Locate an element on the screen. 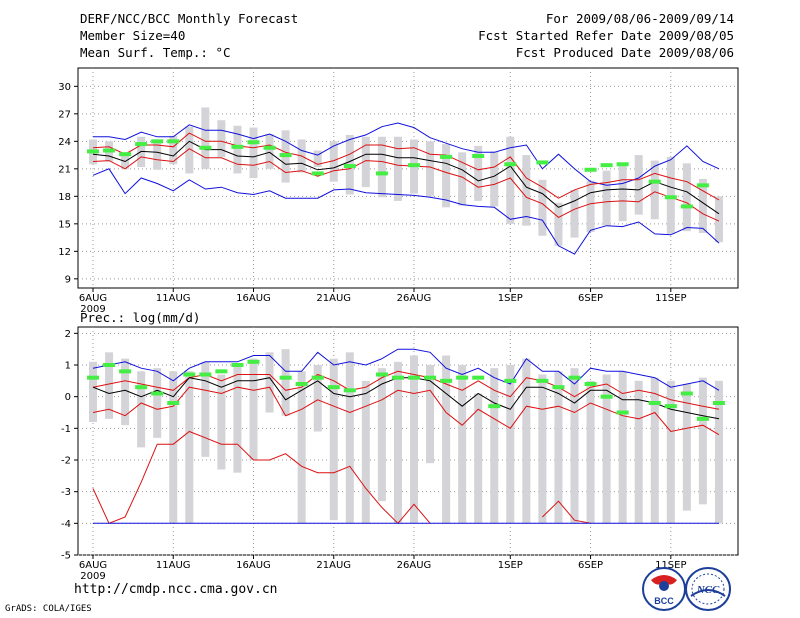 The height and width of the screenshot is (618, 800). prec-series-lower-spread is located at coordinates (406, 411).